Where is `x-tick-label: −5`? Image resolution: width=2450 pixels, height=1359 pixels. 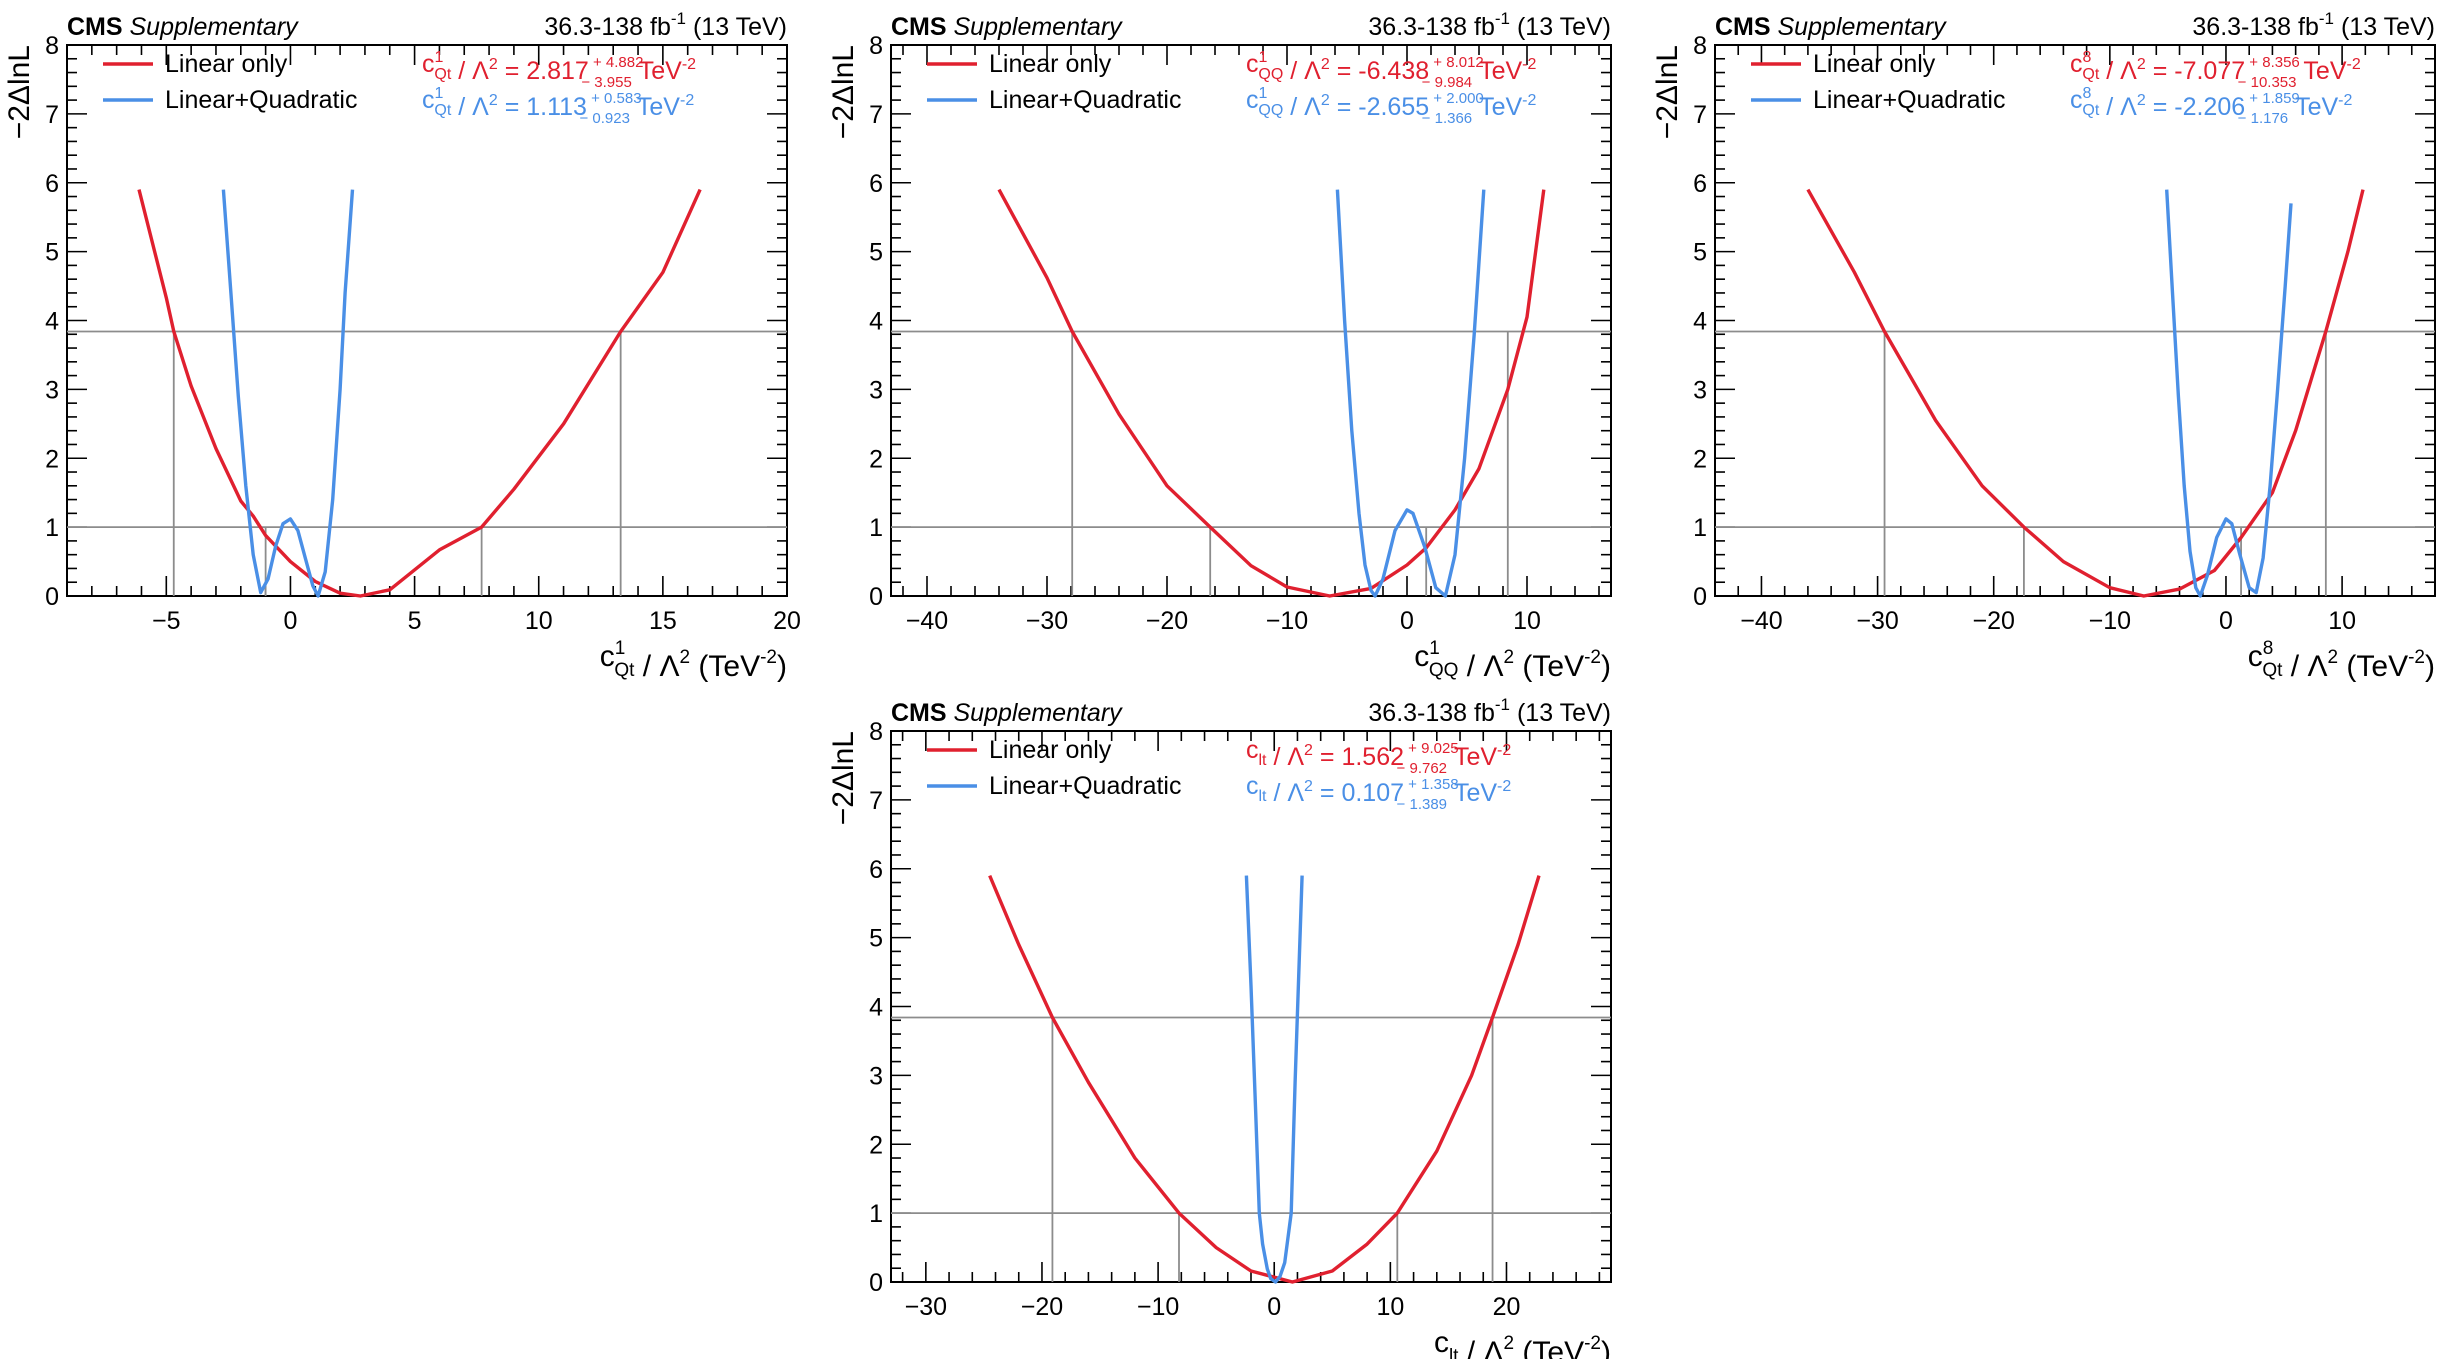
x-tick-label: −5 is located at coordinates (166, 621).